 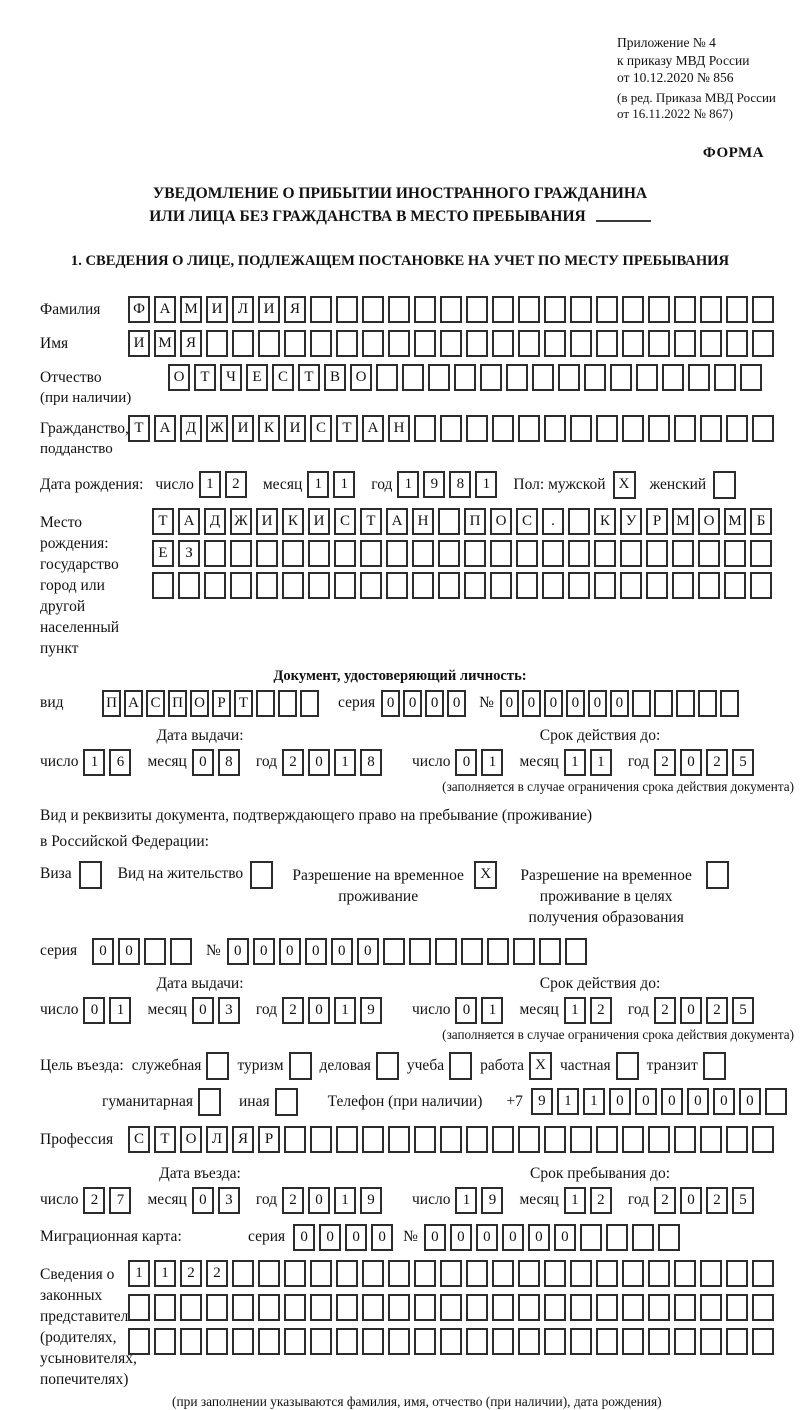 What do you see at coordinates (267, 521) in the screenshot?
I see `char-cell: И` at bounding box center [267, 521].